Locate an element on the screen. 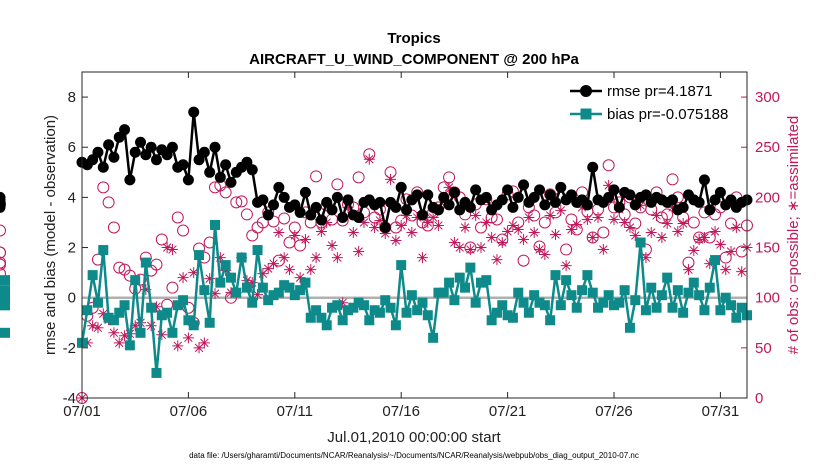 This screenshot has width=830, height=470. y-axis-label: rmse and bias (model - observation) is located at coordinates (50, 235).